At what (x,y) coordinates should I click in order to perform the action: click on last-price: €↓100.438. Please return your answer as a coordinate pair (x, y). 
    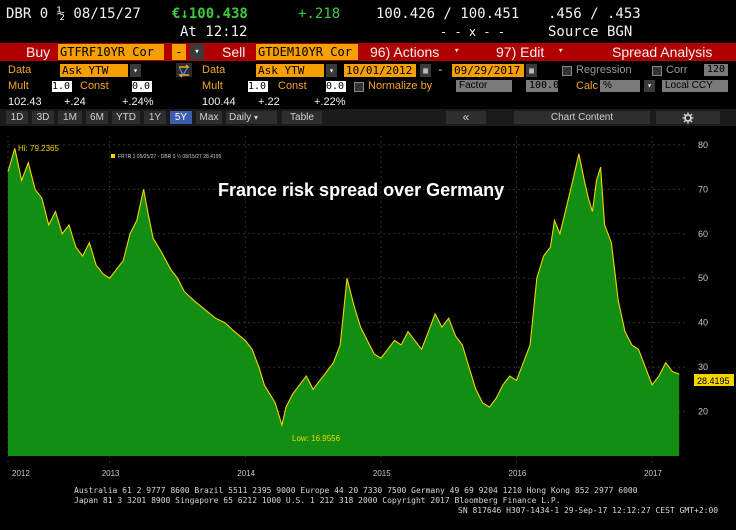
    Looking at the image, I should click on (210, 14).